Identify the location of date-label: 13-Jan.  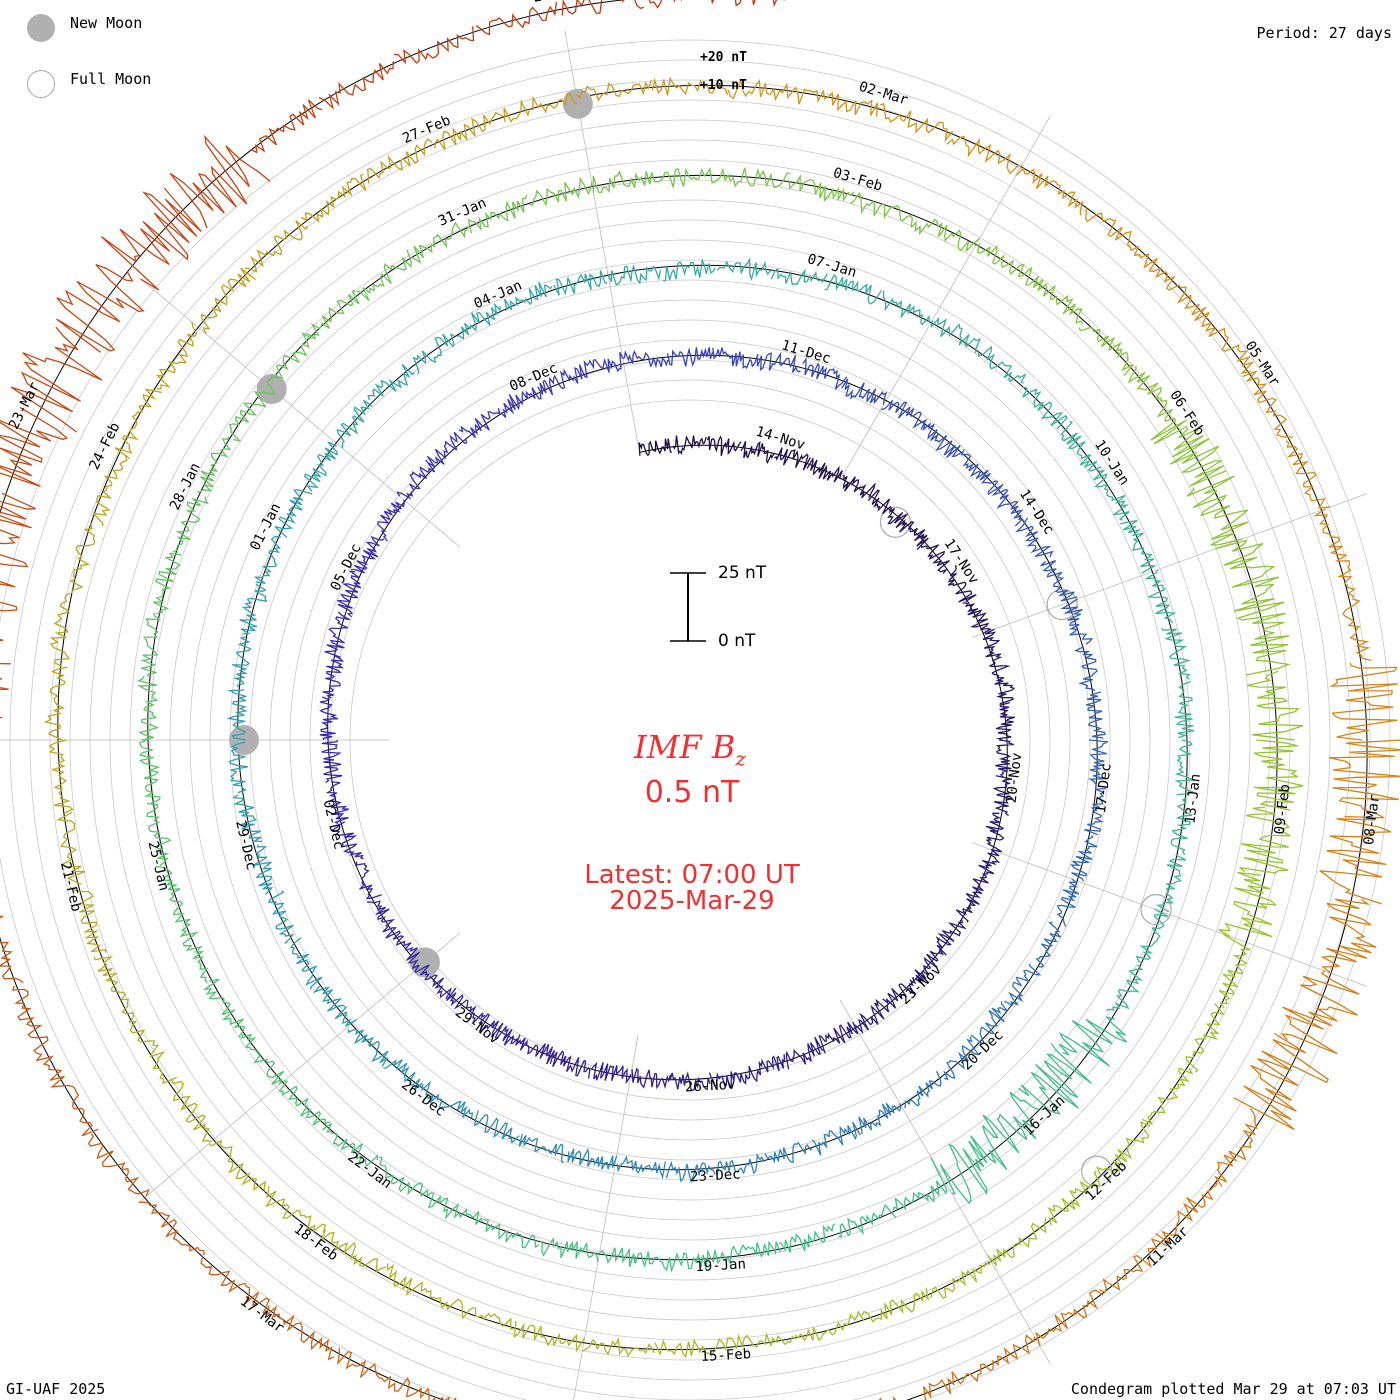
(1193, 799).